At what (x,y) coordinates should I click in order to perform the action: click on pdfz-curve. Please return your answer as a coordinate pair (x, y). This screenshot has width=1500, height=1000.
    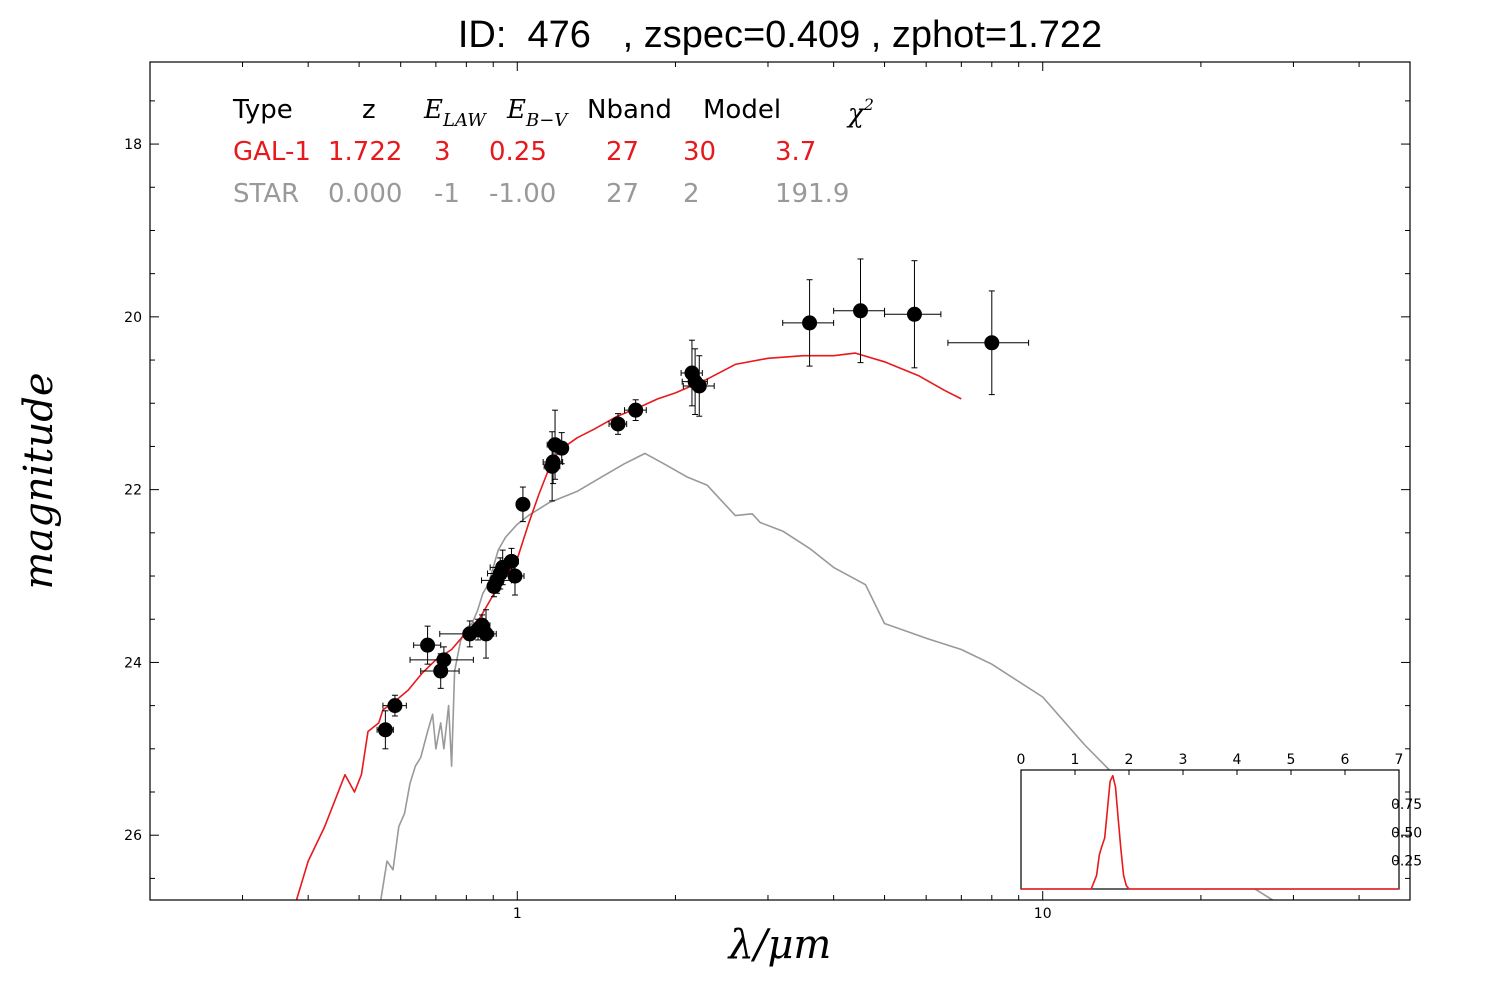
    Looking at the image, I should click on (1210, 832).